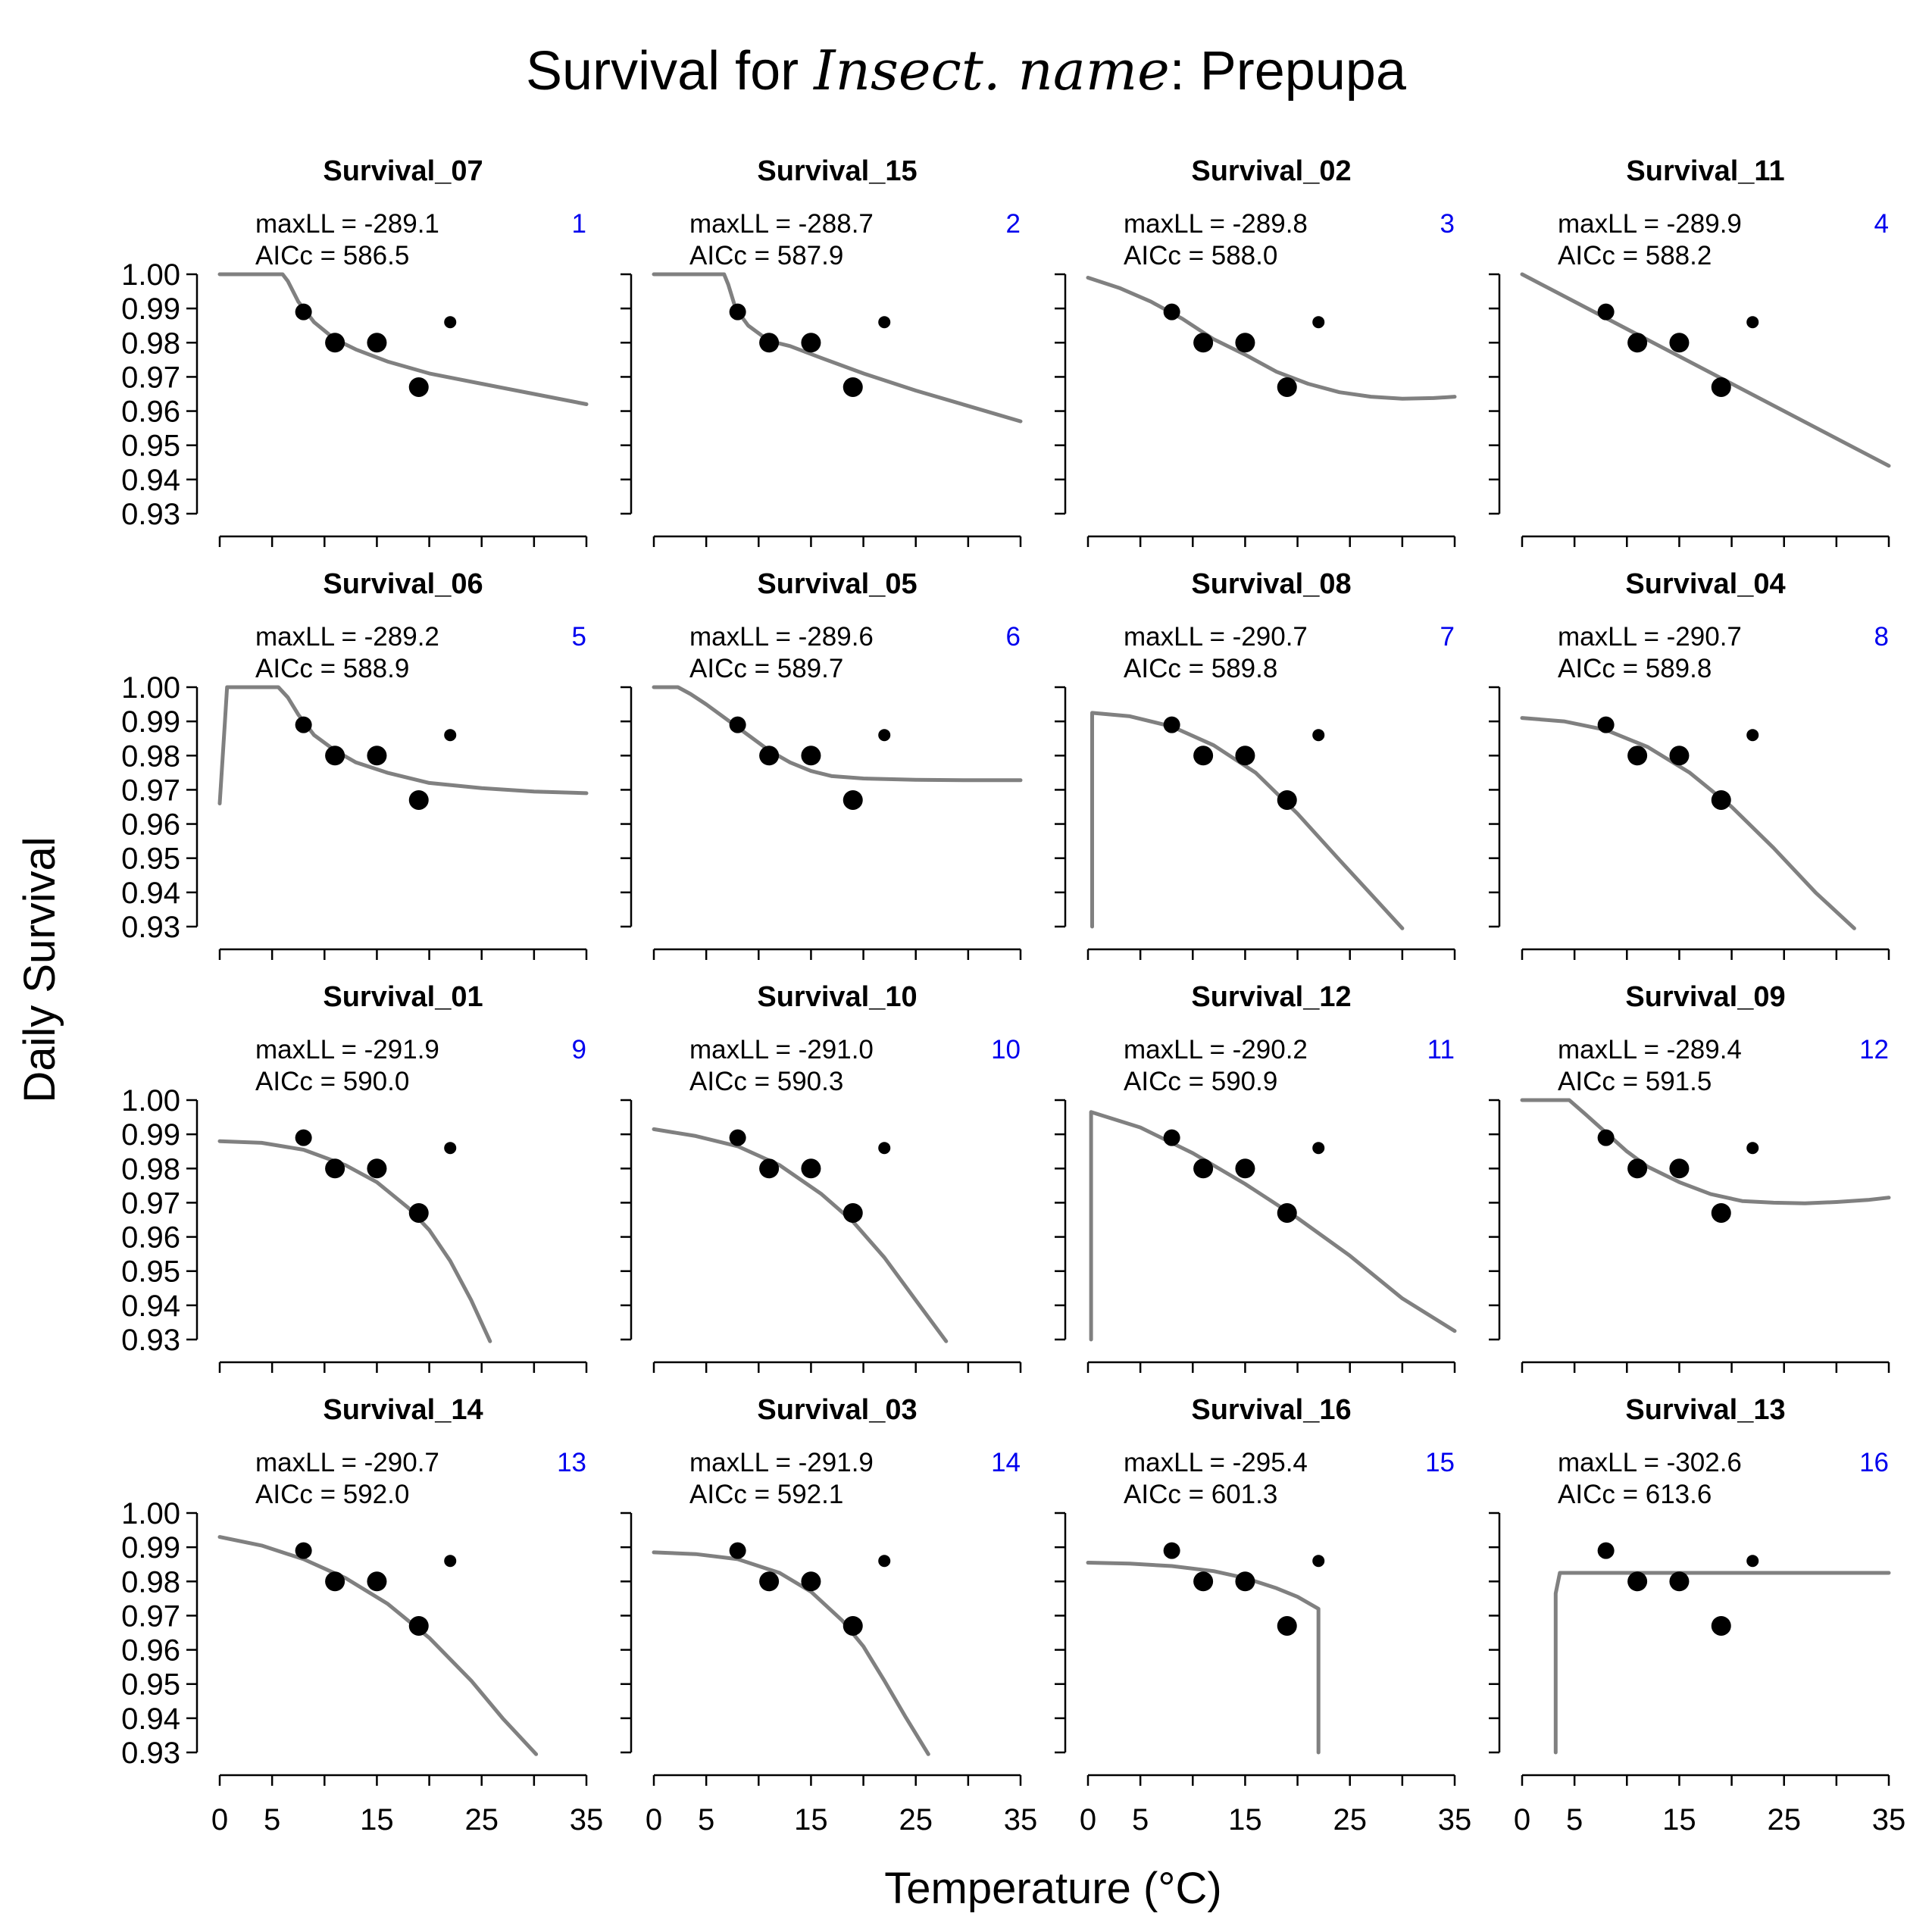 Image resolution: width=1932 pixels, height=1932 pixels. What do you see at coordinates (1013, 637) in the screenshot?
I see `rank-label: 6` at bounding box center [1013, 637].